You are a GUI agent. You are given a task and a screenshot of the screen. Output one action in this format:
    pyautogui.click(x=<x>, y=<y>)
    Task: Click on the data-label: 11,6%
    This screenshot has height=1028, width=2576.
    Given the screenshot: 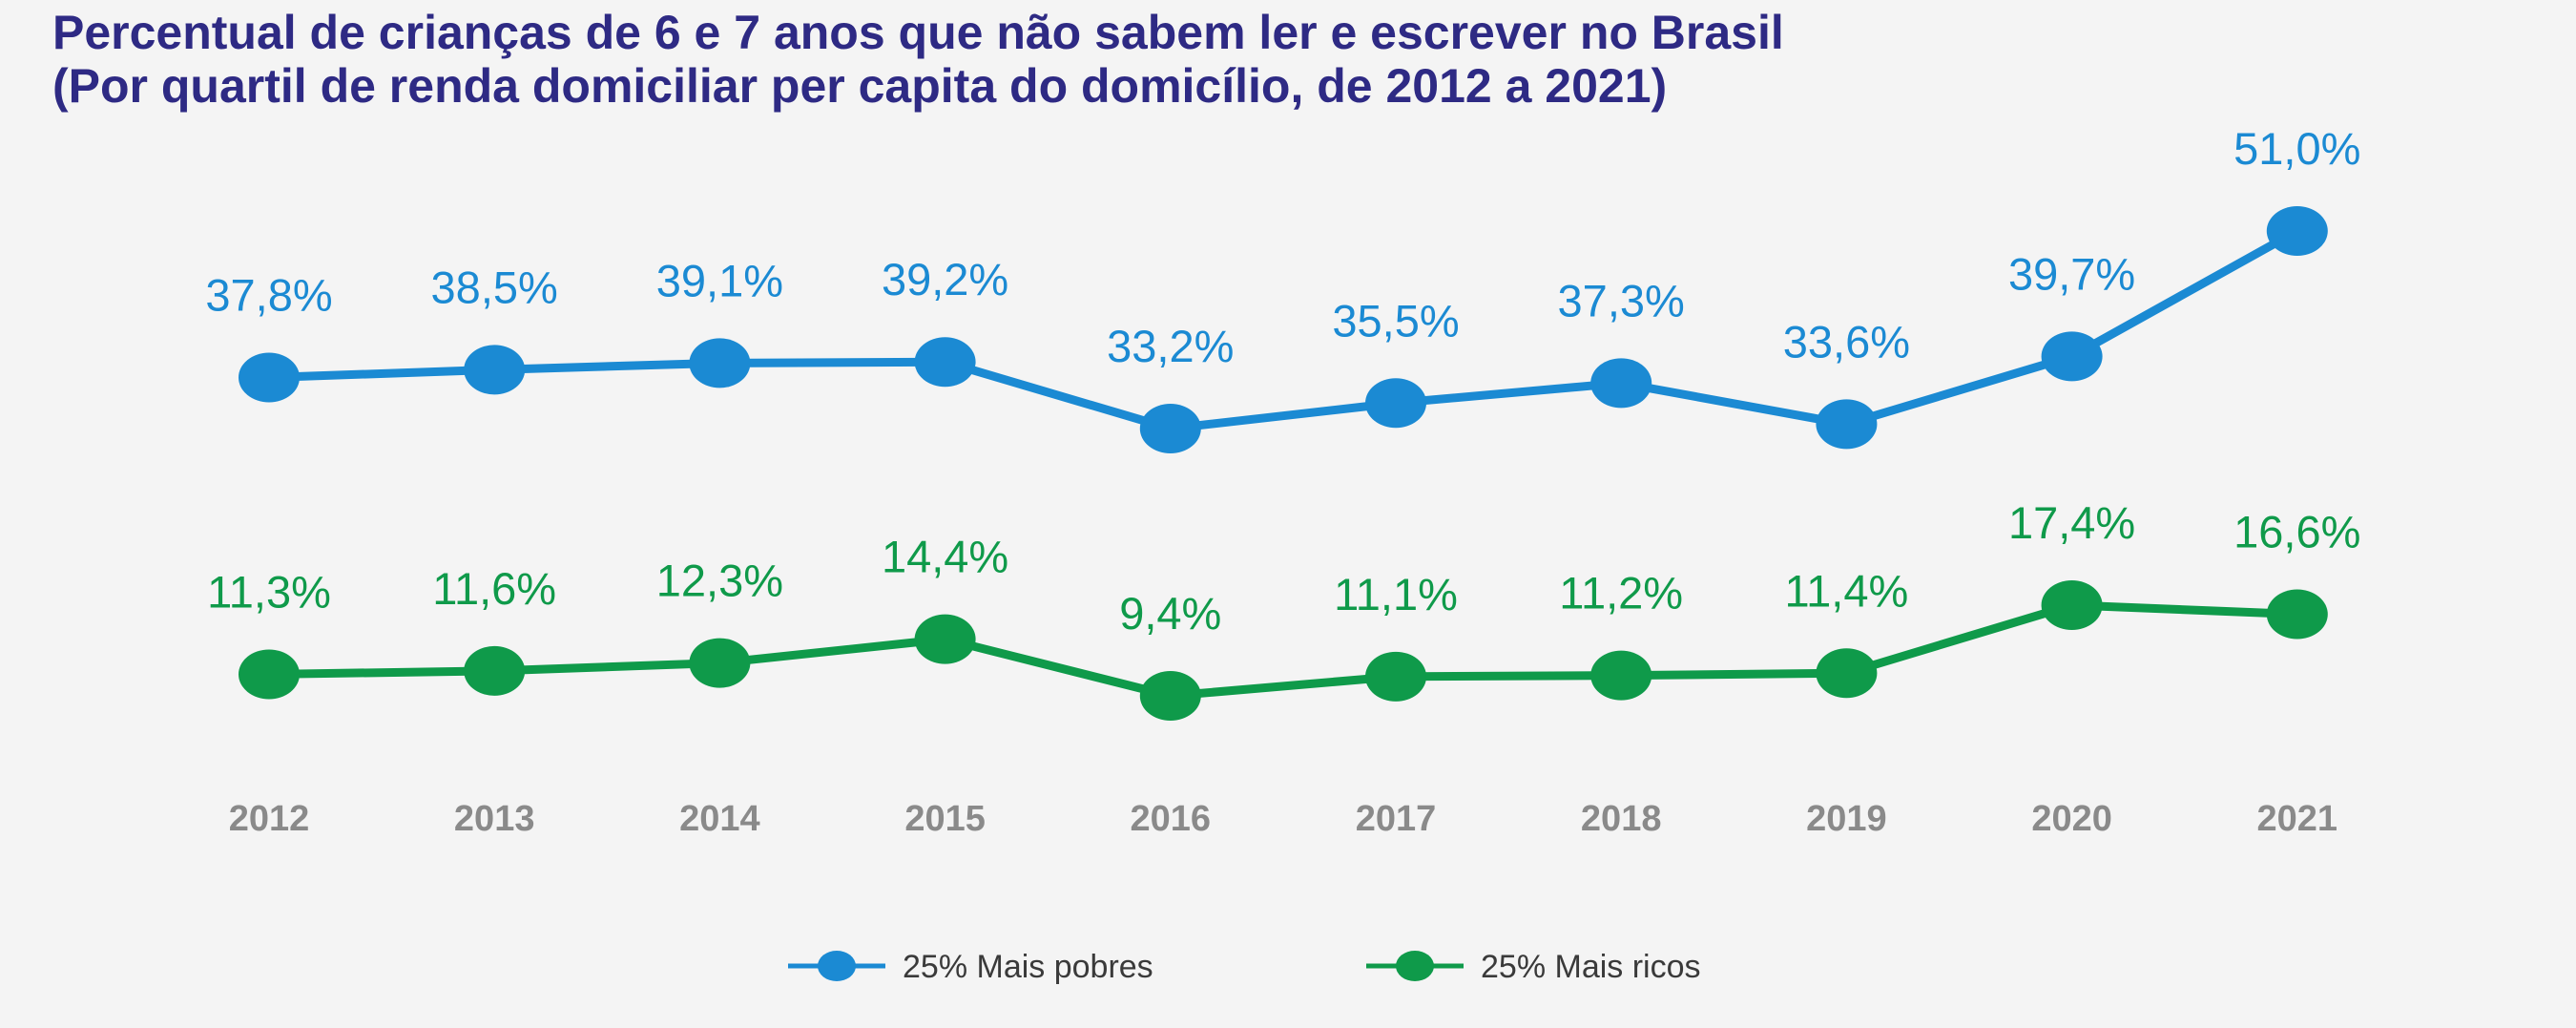 What is the action you would take?
    pyautogui.click(x=494, y=588)
    